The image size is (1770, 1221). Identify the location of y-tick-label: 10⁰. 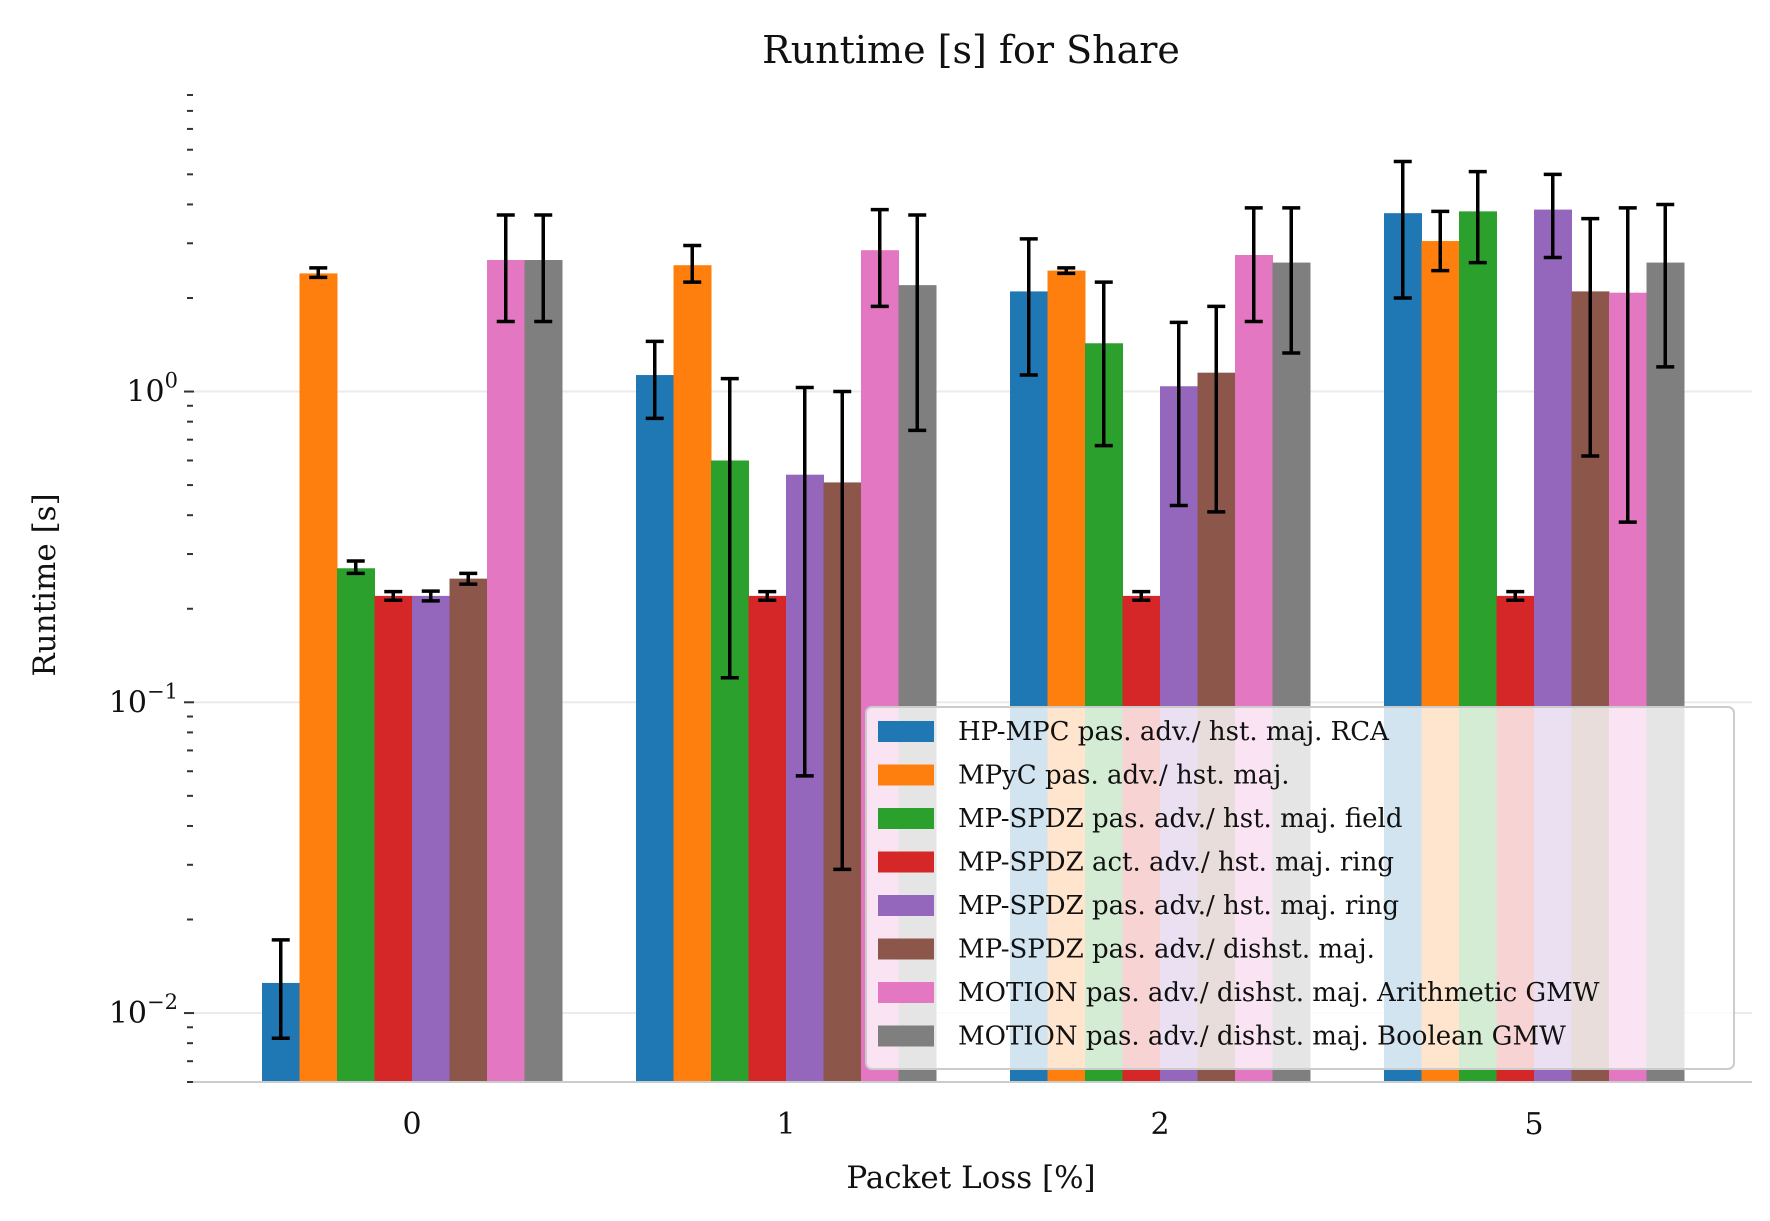
(152, 389).